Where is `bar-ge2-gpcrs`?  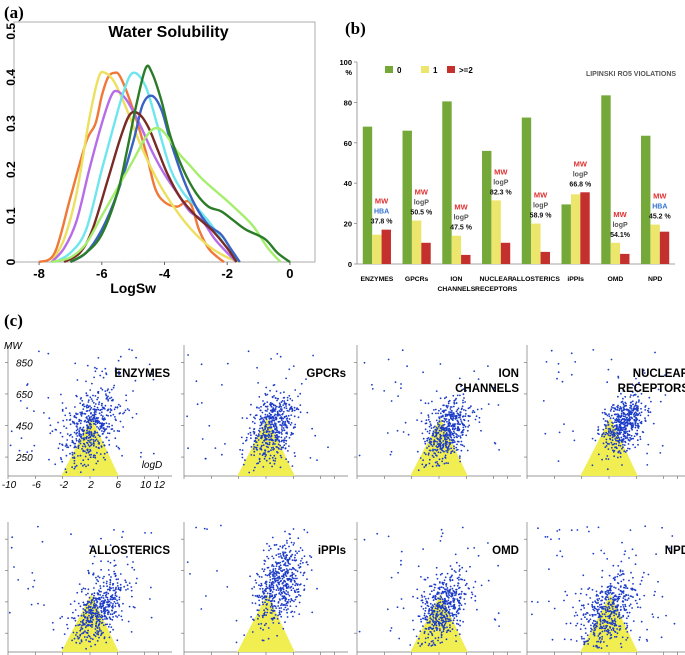 bar-ge2-gpcrs is located at coordinates (426, 253).